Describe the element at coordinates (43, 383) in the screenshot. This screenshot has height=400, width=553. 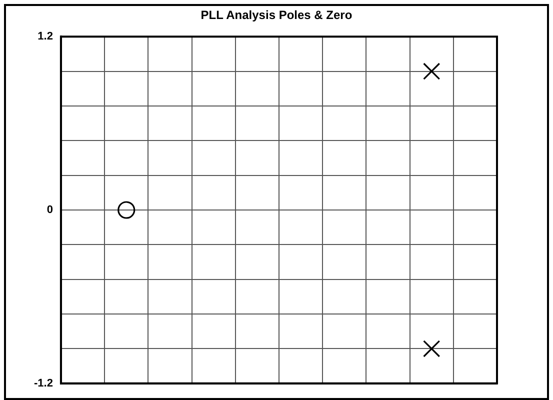
I see `y-tick-label: -1.2` at that location.